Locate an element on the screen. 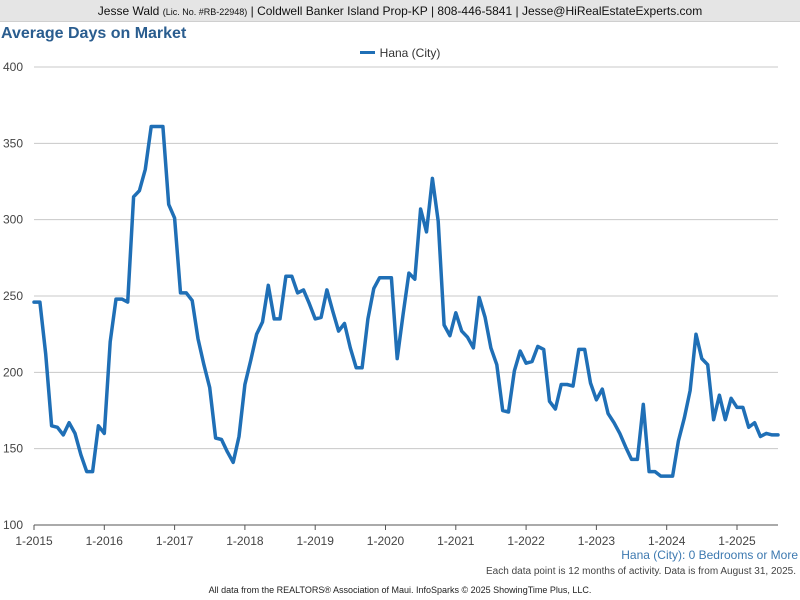 Image resolution: width=800 pixels, height=600 pixels. x-tick-label: 1-2017 is located at coordinates (175, 541).